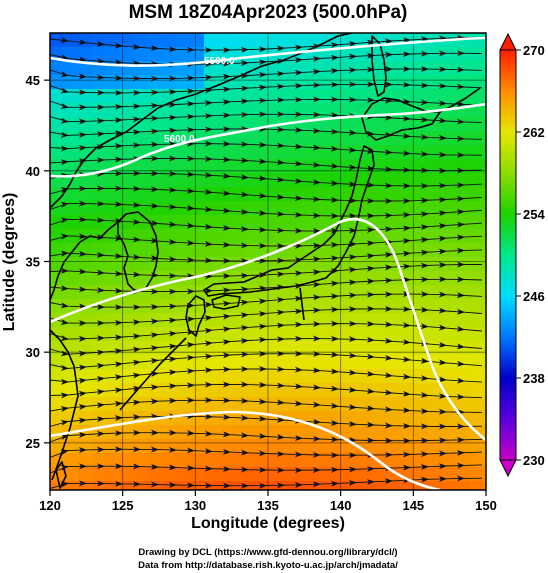 The image size is (548, 573). What do you see at coordinates (268, 12) in the screenshot?
I see `map-title: MSM 18Z04Apr2023 (500.0hPa)` at bounding box center [268, 12].